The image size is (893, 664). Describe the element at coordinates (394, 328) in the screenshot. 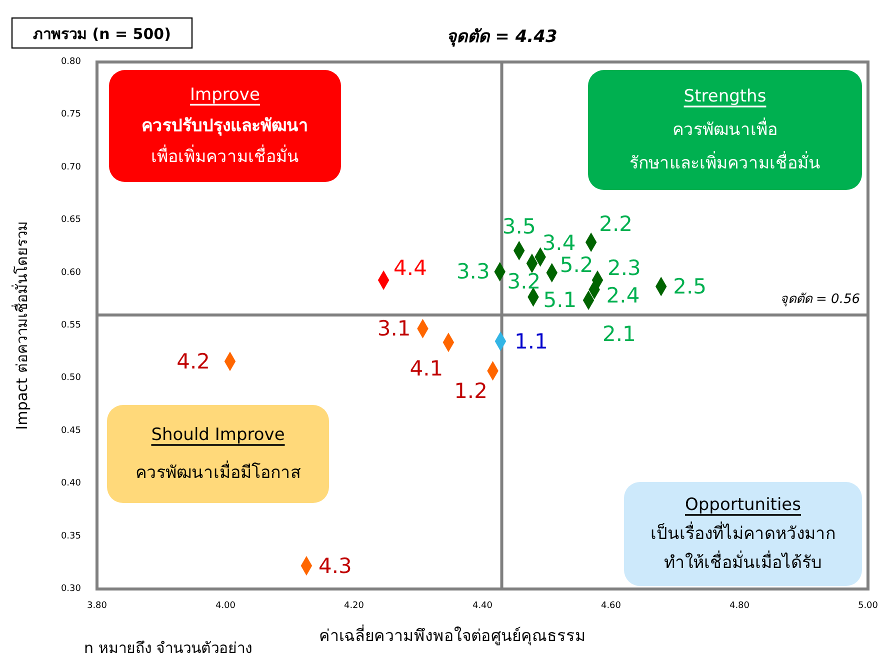

I see `annotation: 3.1` at that location.